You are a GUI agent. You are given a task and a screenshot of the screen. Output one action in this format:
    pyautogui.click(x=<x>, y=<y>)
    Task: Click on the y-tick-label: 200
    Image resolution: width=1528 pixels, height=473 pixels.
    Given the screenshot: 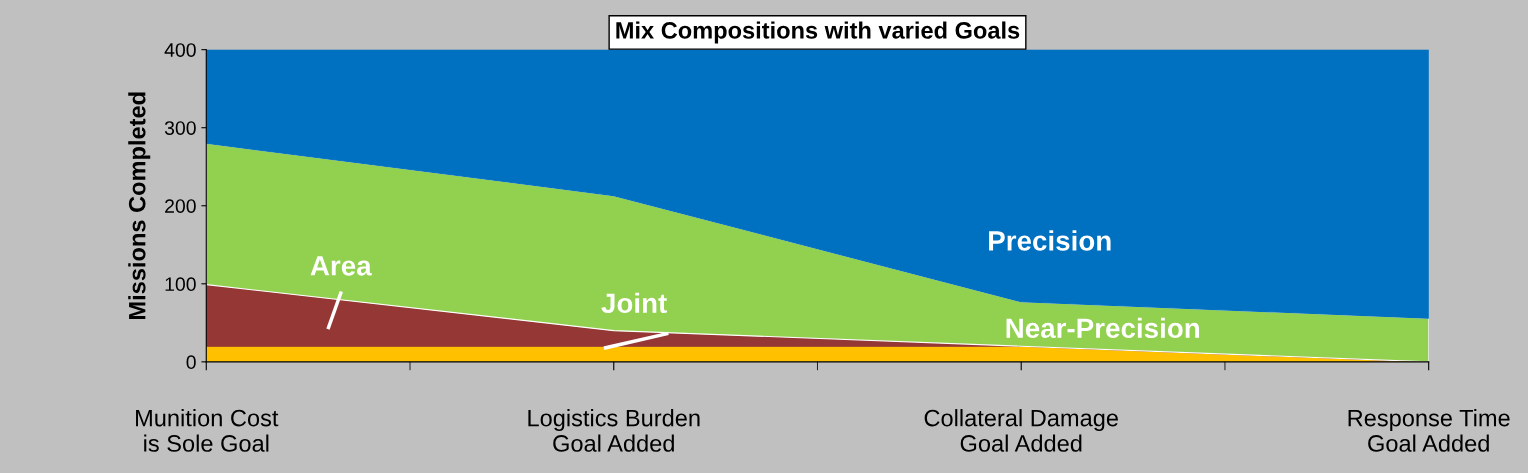 What is the action you would take?
    pyautogui.click(x=180, y=206)
    